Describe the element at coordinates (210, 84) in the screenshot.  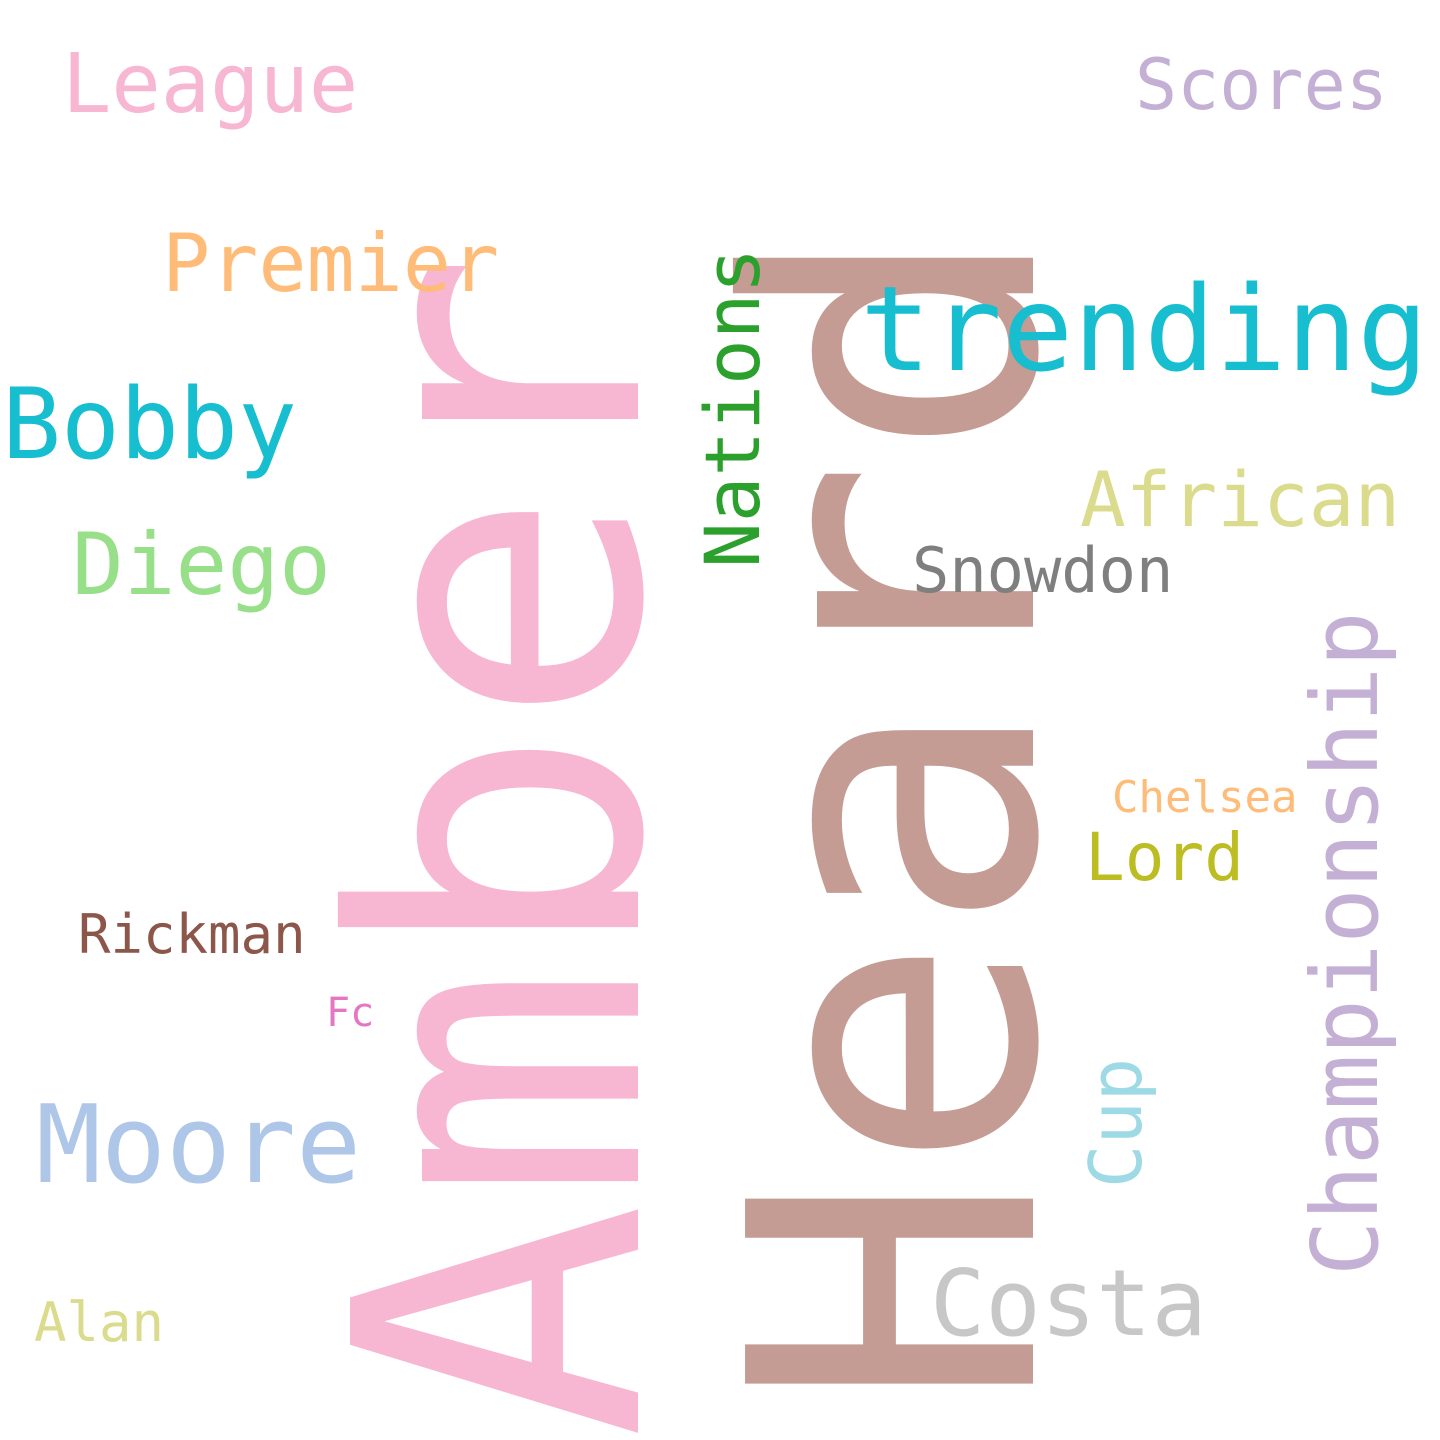
I see `word-league: League` at that location.